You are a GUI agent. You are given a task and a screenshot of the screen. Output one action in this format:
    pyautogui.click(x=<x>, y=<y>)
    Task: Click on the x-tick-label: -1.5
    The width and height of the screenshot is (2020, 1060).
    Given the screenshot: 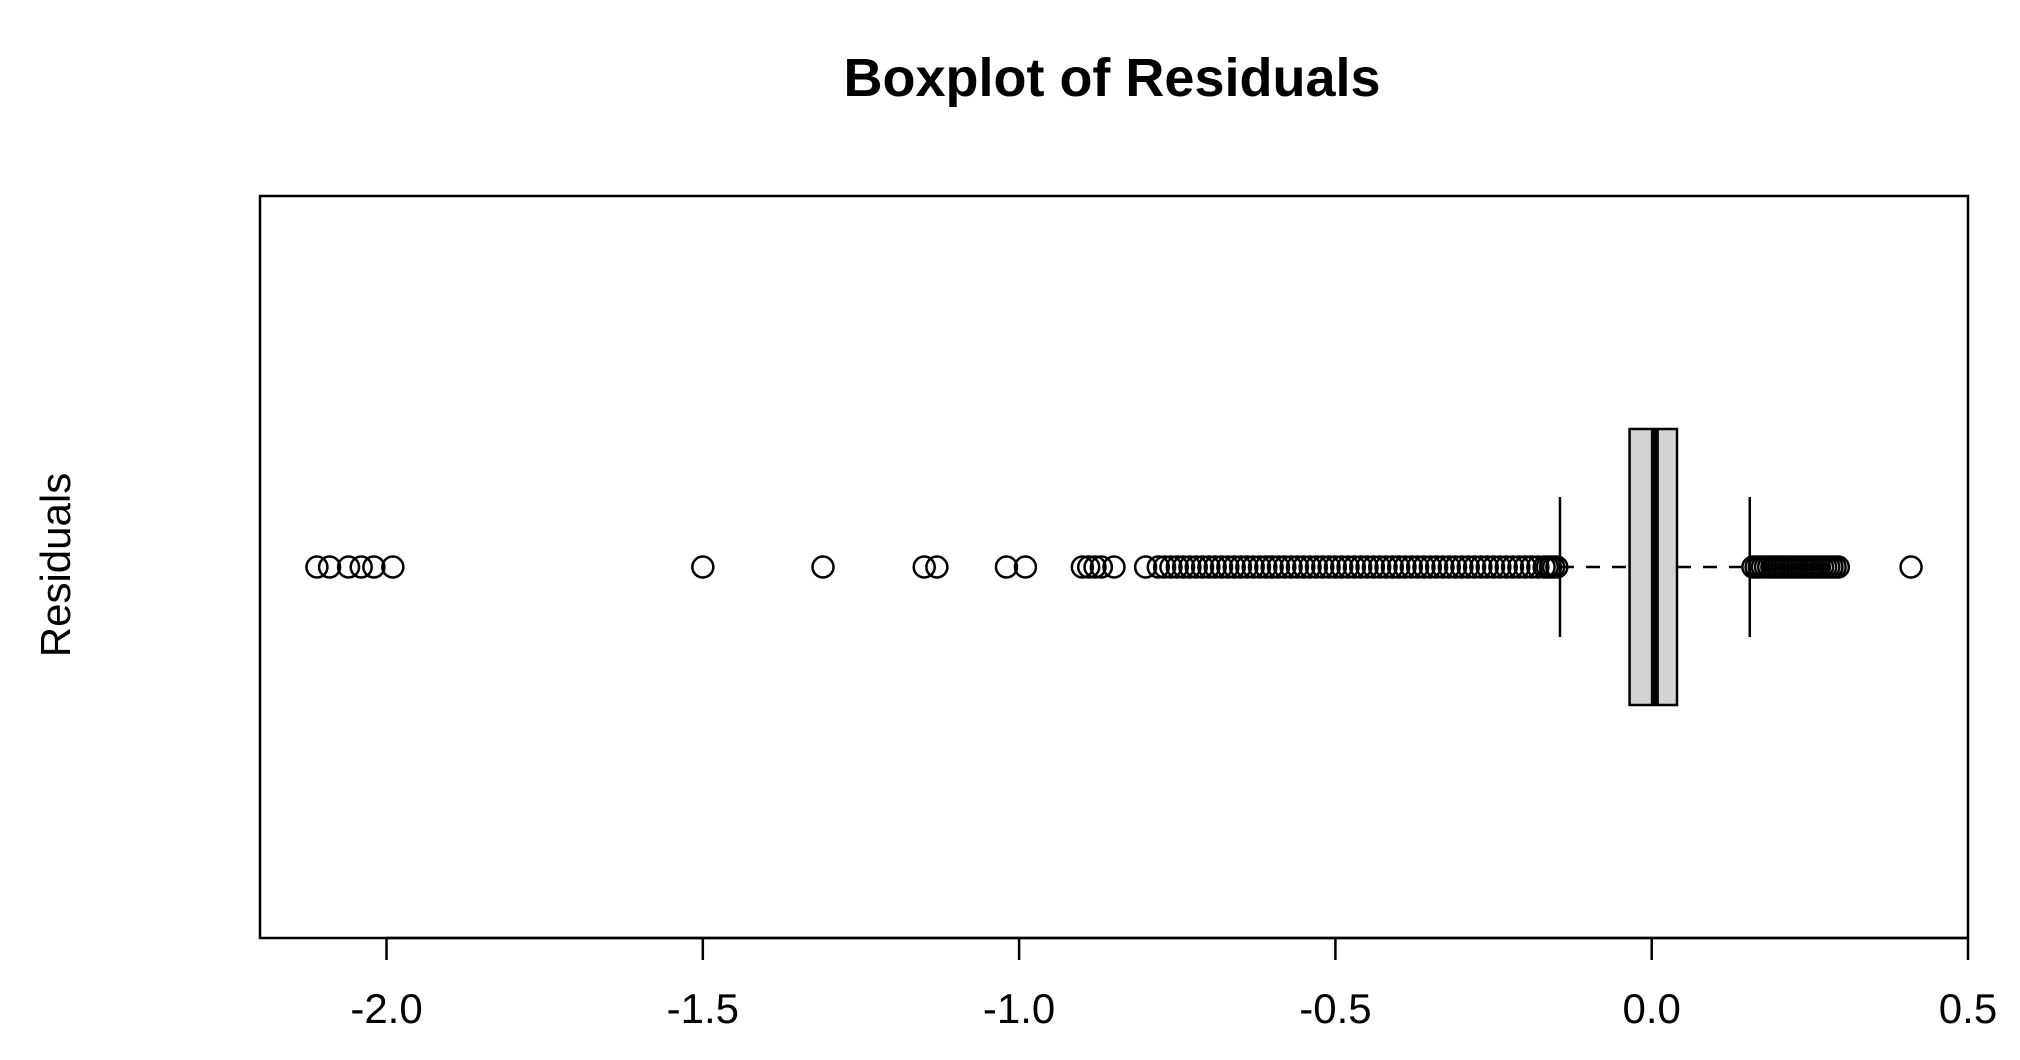 What is the action you would take?
    pyautogui.click(x=703, y=1008)
    